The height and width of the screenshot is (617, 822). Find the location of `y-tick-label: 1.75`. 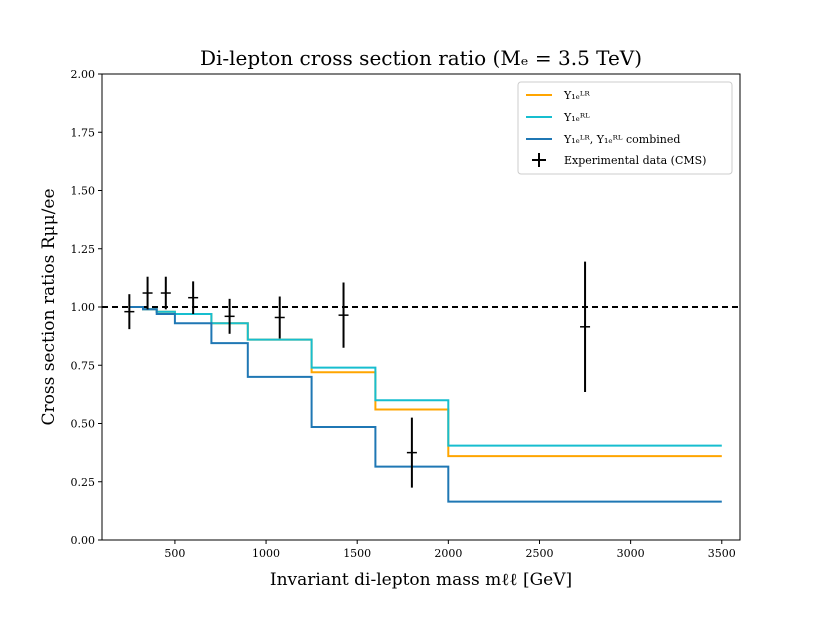

y-tick-label: 1.75 is located at coordinates (83, 132).